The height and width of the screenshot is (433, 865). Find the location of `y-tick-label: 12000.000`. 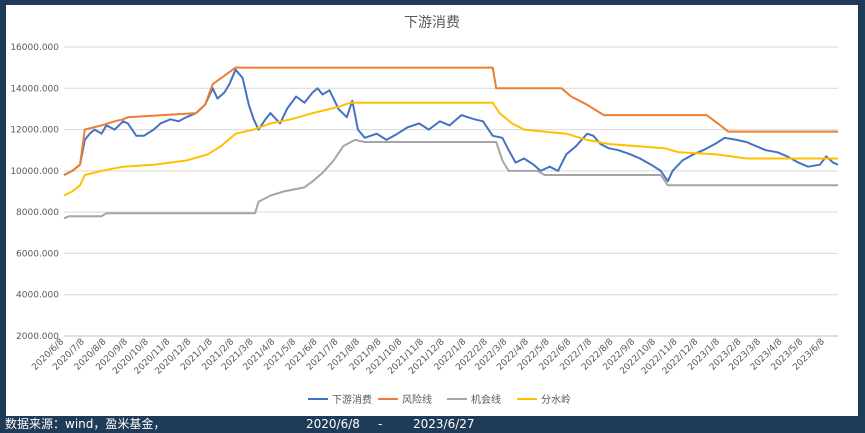

y-tick-label: 12000.000 is located at coordinates (34, 131).